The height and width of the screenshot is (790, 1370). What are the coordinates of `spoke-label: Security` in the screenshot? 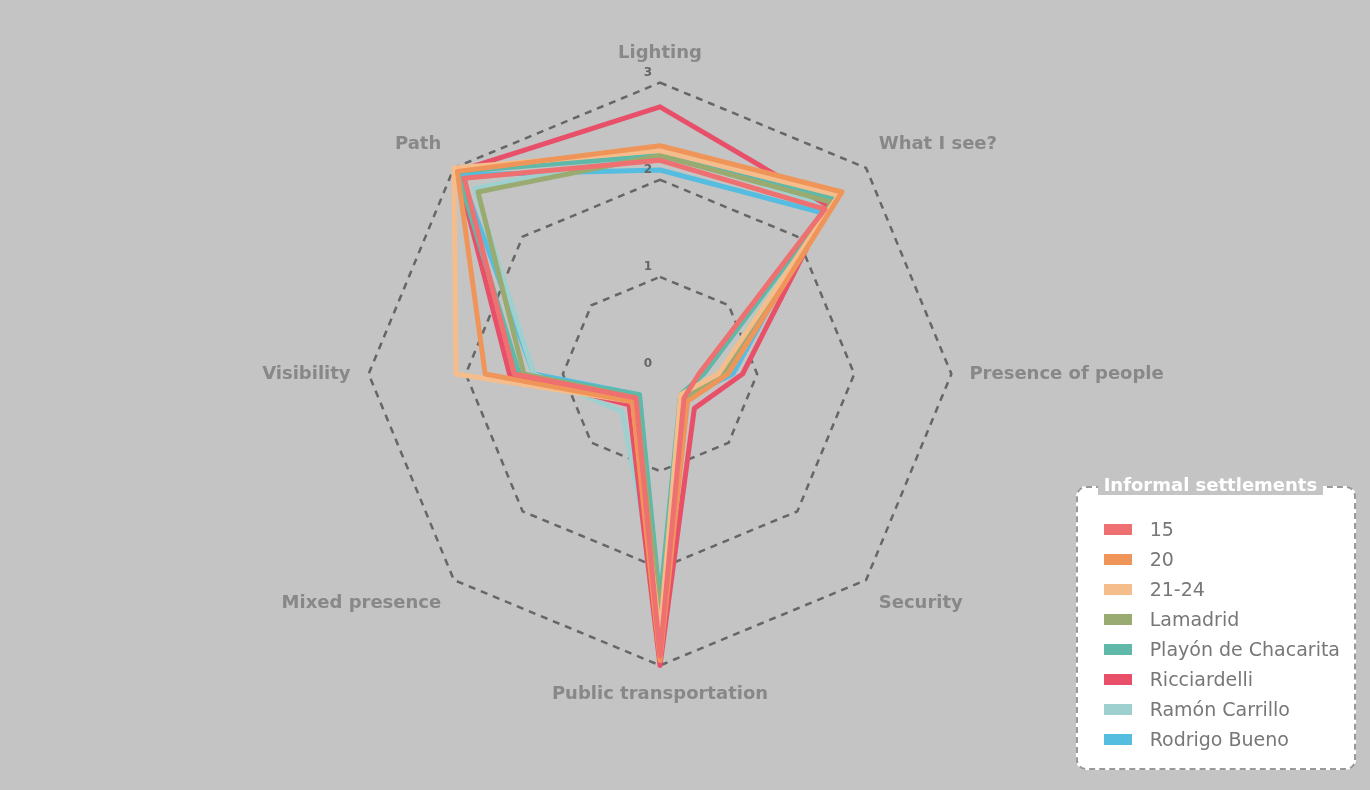 It's located at (921, 602).